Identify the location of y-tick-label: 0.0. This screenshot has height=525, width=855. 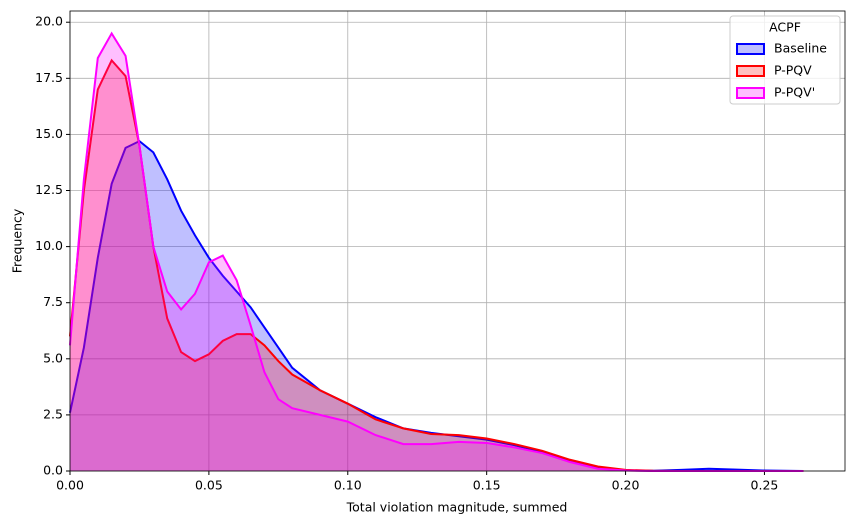
(53, 470).